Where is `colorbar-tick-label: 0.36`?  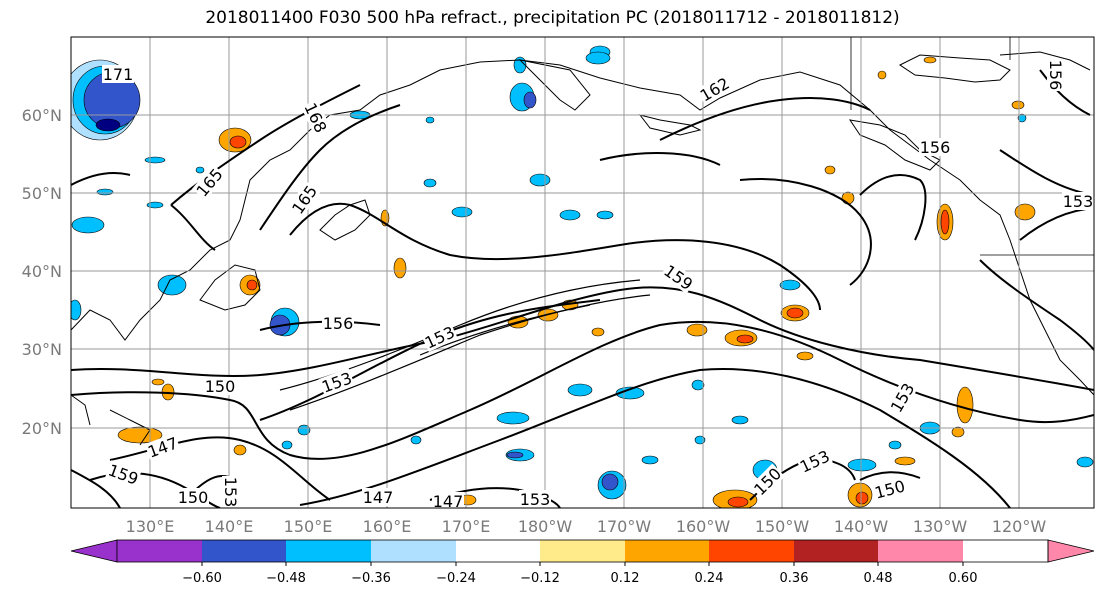 colorbar-tick-label: 0.36 is located at coordinates (794, 578).